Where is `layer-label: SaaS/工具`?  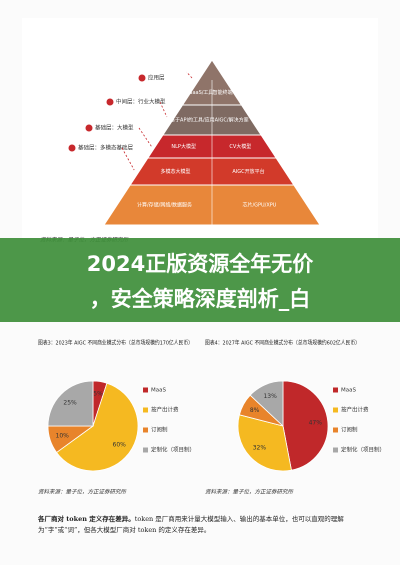 layer-label: SaaS/工具 is located at coordinates (201, 93).